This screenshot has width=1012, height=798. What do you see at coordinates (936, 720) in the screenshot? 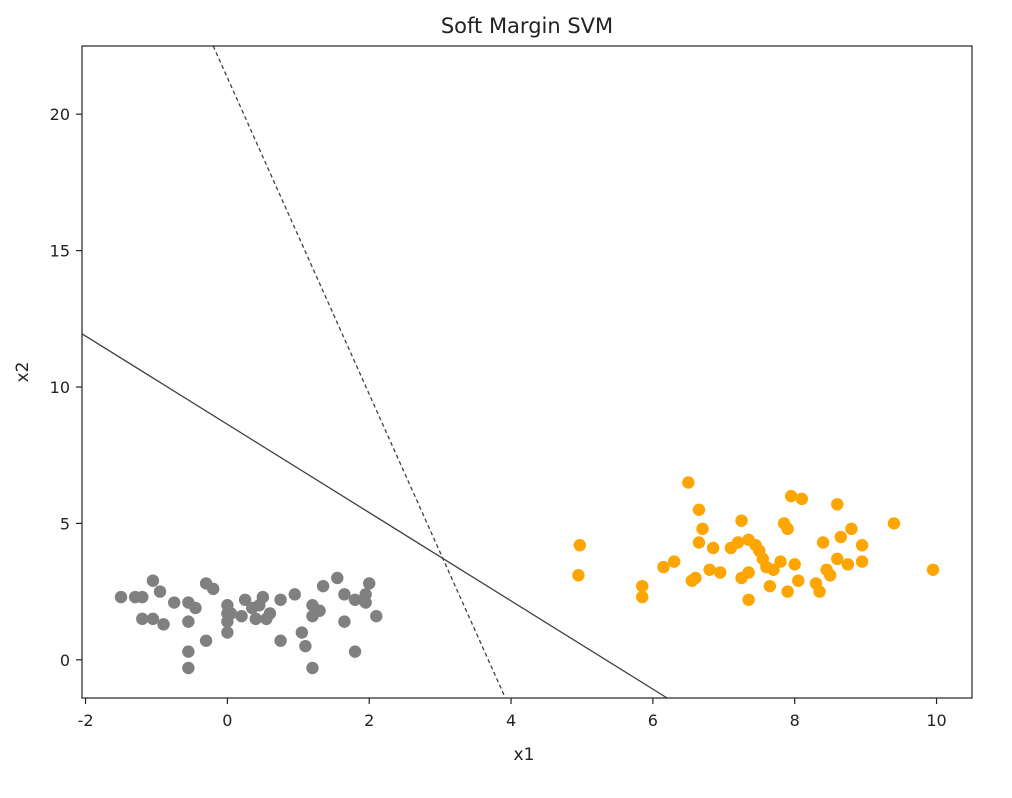
I see `x-tick-label: 10` at bounding box center [936, 720].